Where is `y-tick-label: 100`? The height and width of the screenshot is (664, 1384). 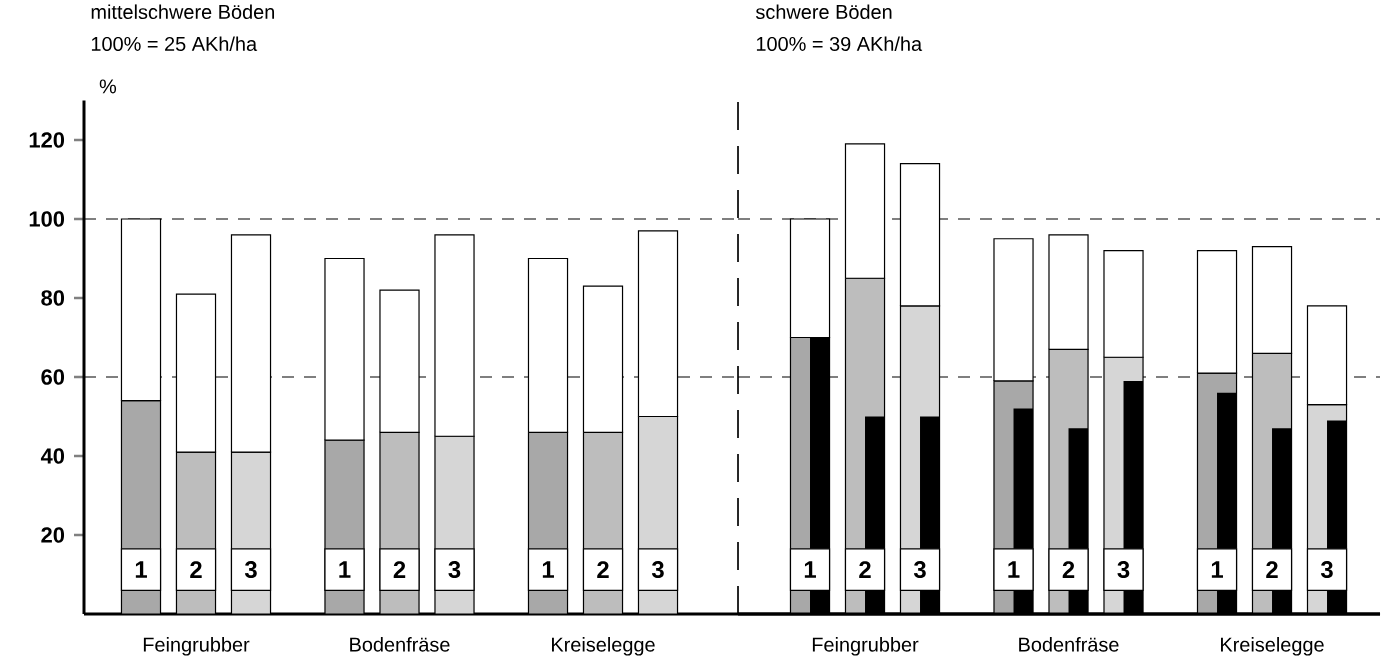 y-tick-label: 100 is located at coordinates (47, 219).